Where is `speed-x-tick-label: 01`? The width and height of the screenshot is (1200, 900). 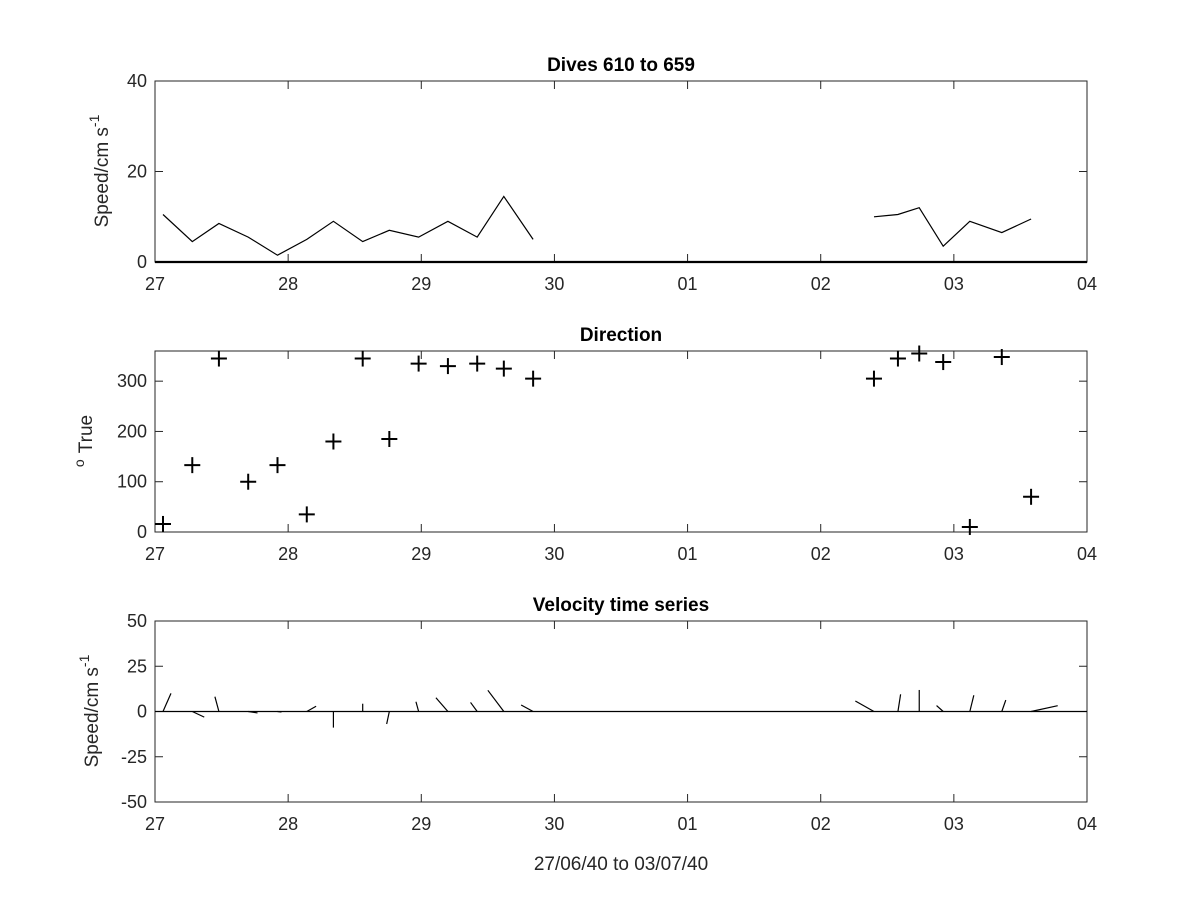 speed-x-tick-label: 01 is located at coordinates (688, 284).